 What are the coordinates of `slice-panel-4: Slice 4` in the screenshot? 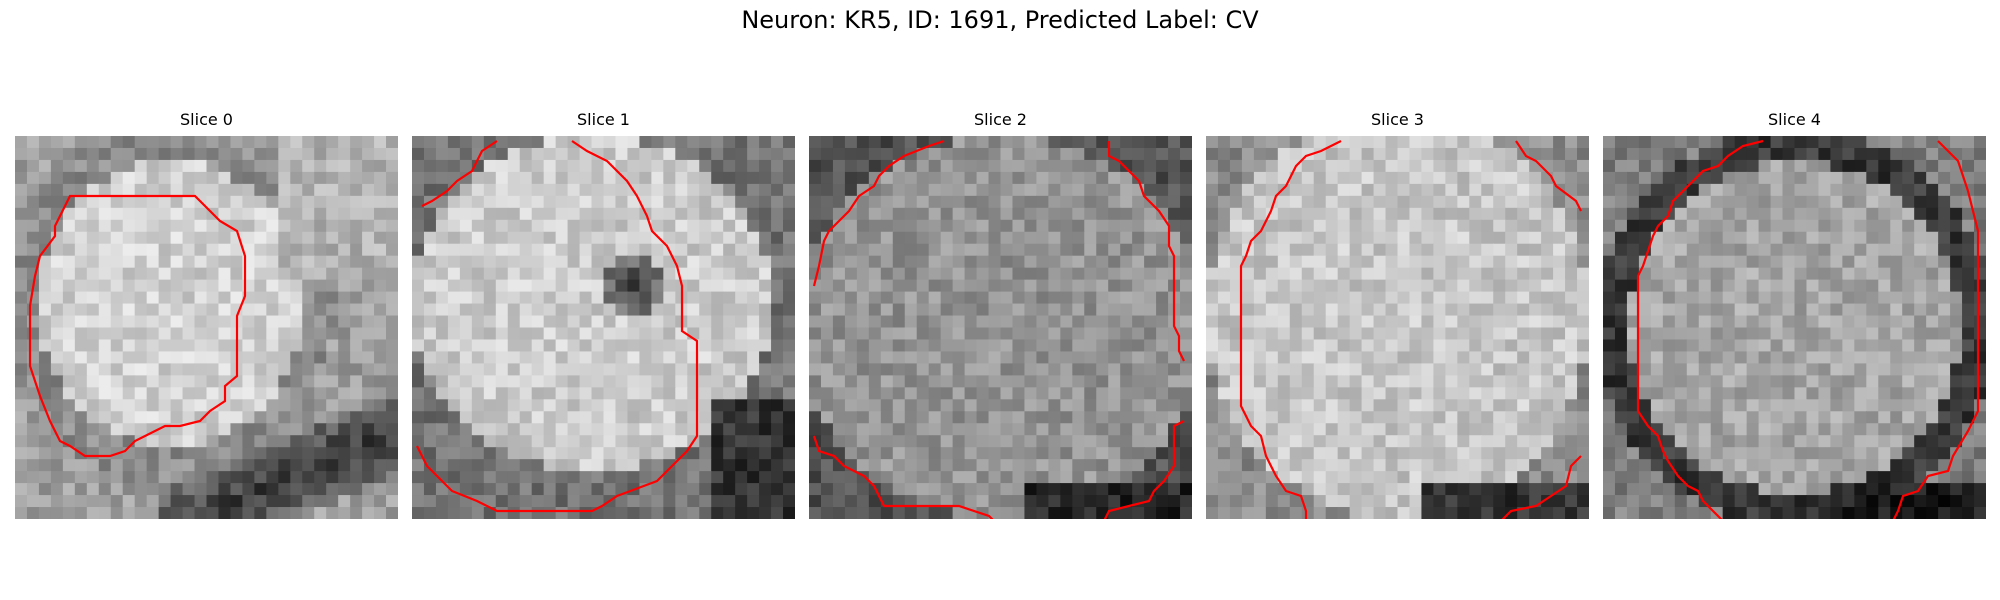 It's located at (1794, 313).